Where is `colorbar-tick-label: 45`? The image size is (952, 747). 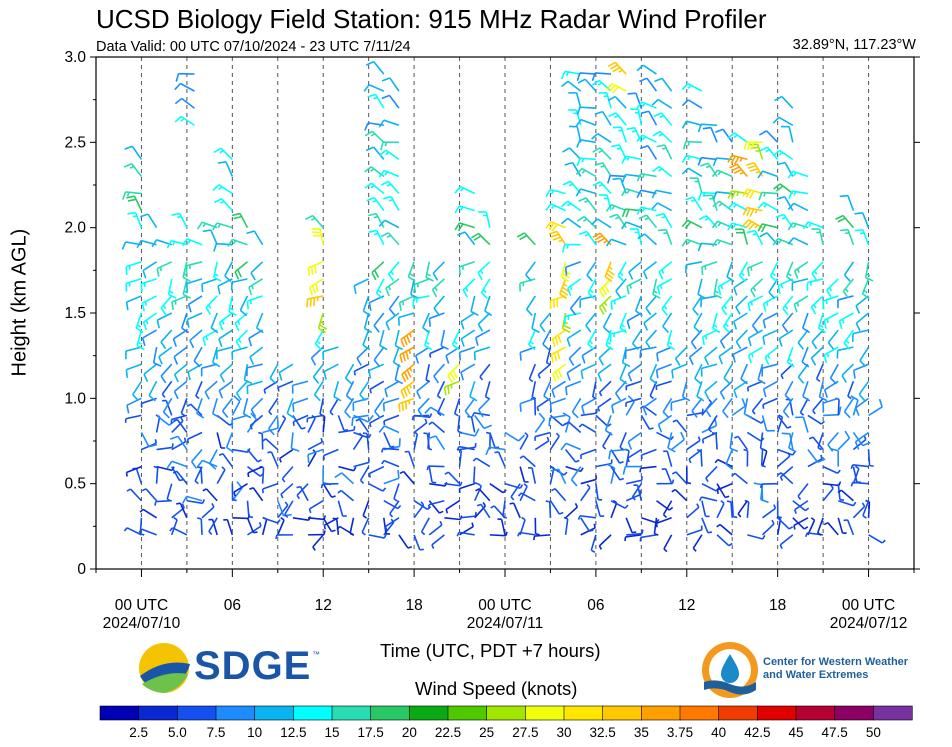 colorbar-tick-label: 45 is located at coordinates (795, 732).